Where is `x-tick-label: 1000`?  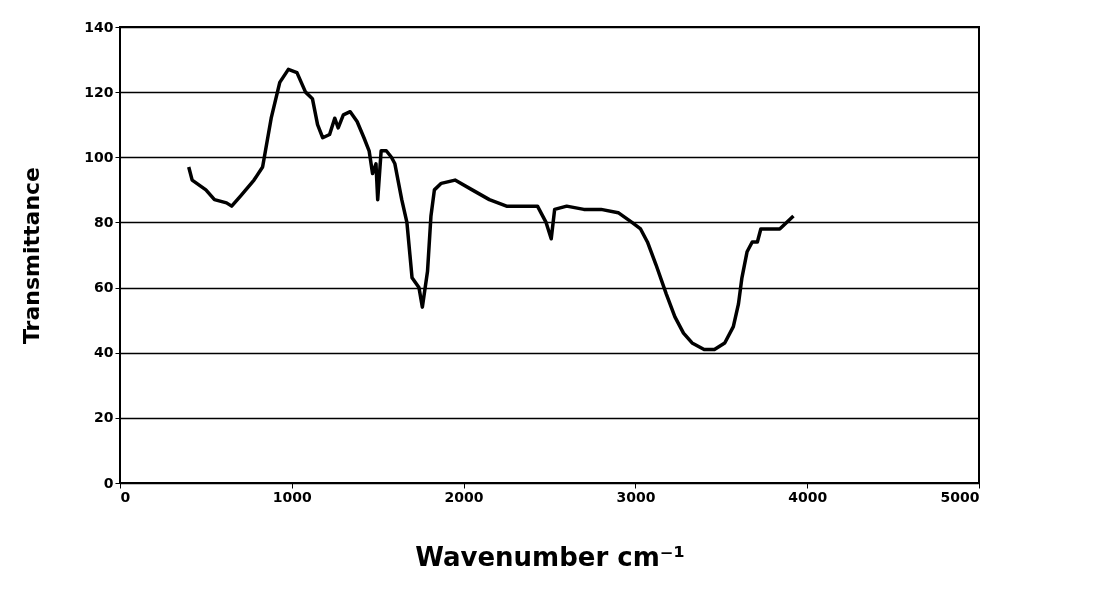
x-tick-label: 1000 is located at coordinates (292, 496).